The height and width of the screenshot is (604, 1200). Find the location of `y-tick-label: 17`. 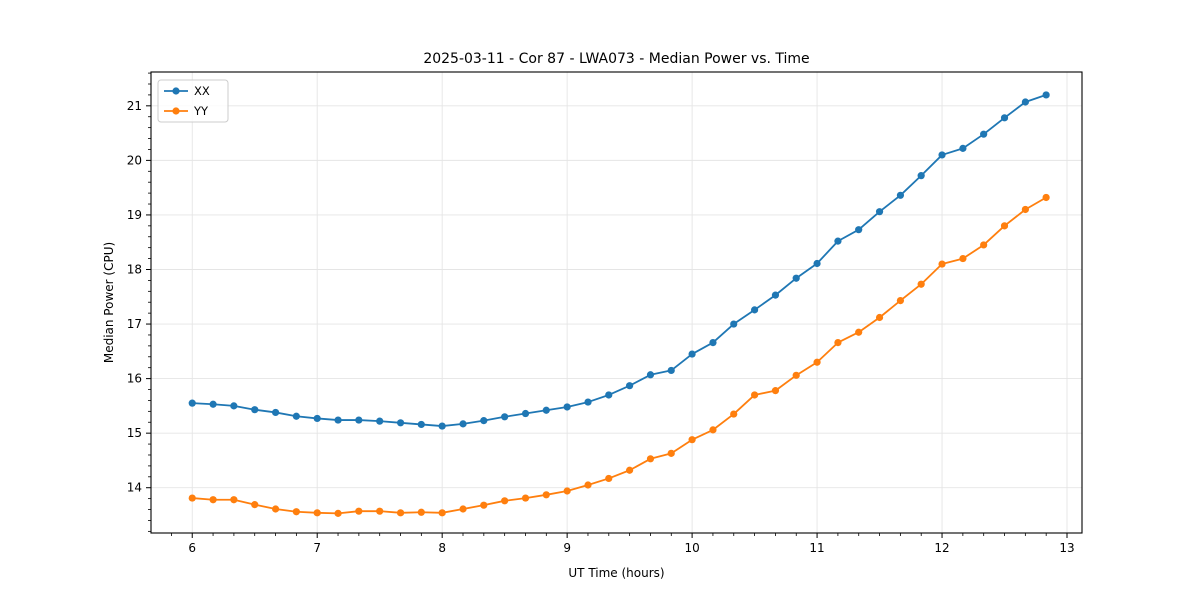

y-tick-label: 17 is located at coordinates (134, 324).